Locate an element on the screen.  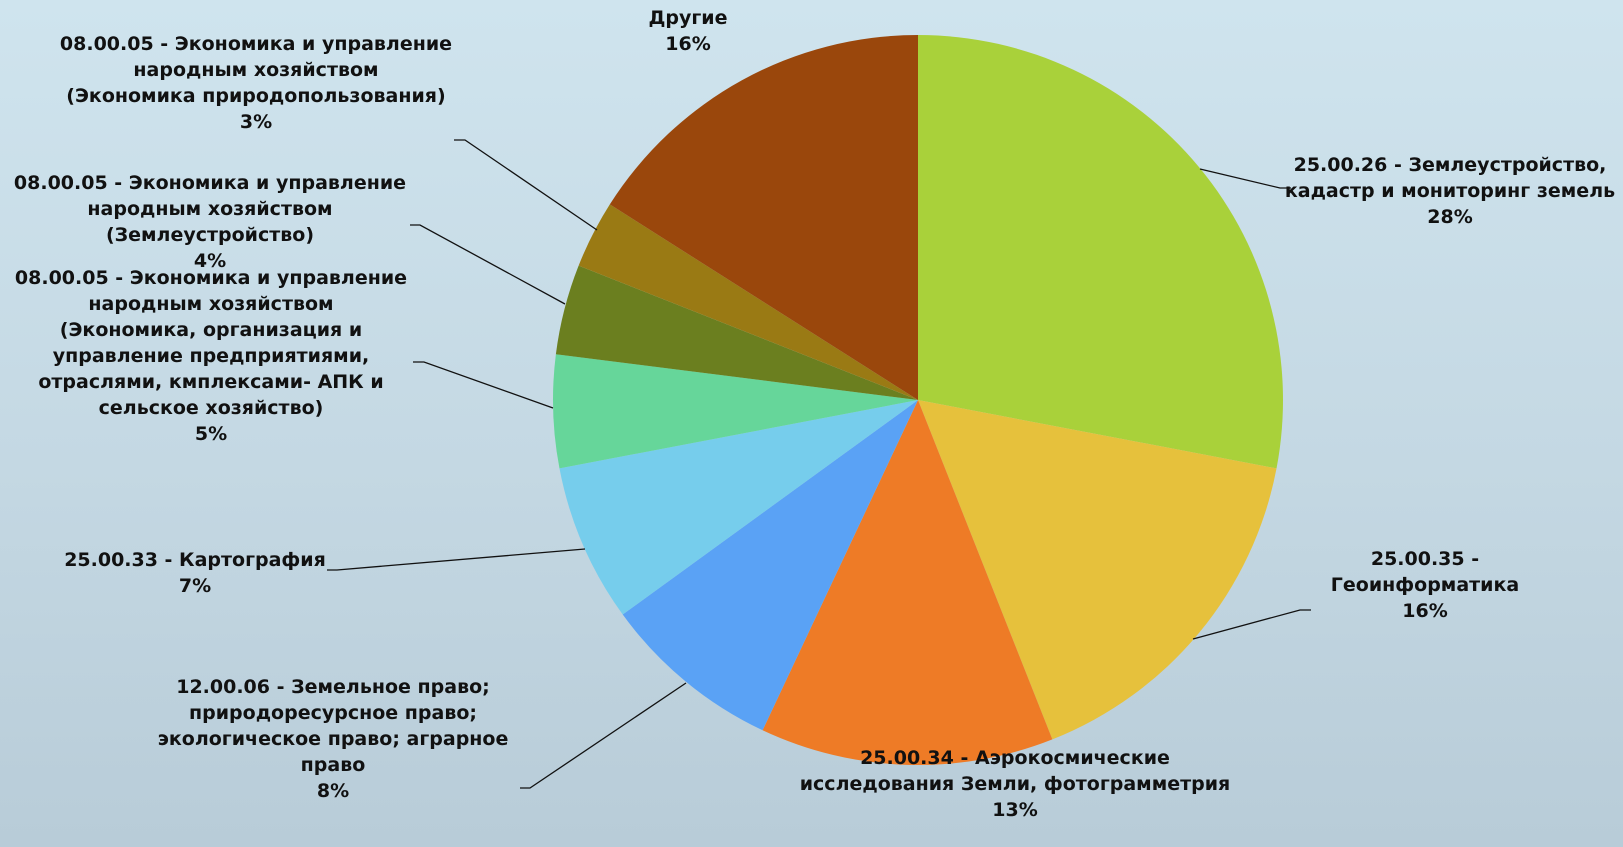
slice-label-5: 25.00.33 - Картография 7% is located at coordinates (195, 573).